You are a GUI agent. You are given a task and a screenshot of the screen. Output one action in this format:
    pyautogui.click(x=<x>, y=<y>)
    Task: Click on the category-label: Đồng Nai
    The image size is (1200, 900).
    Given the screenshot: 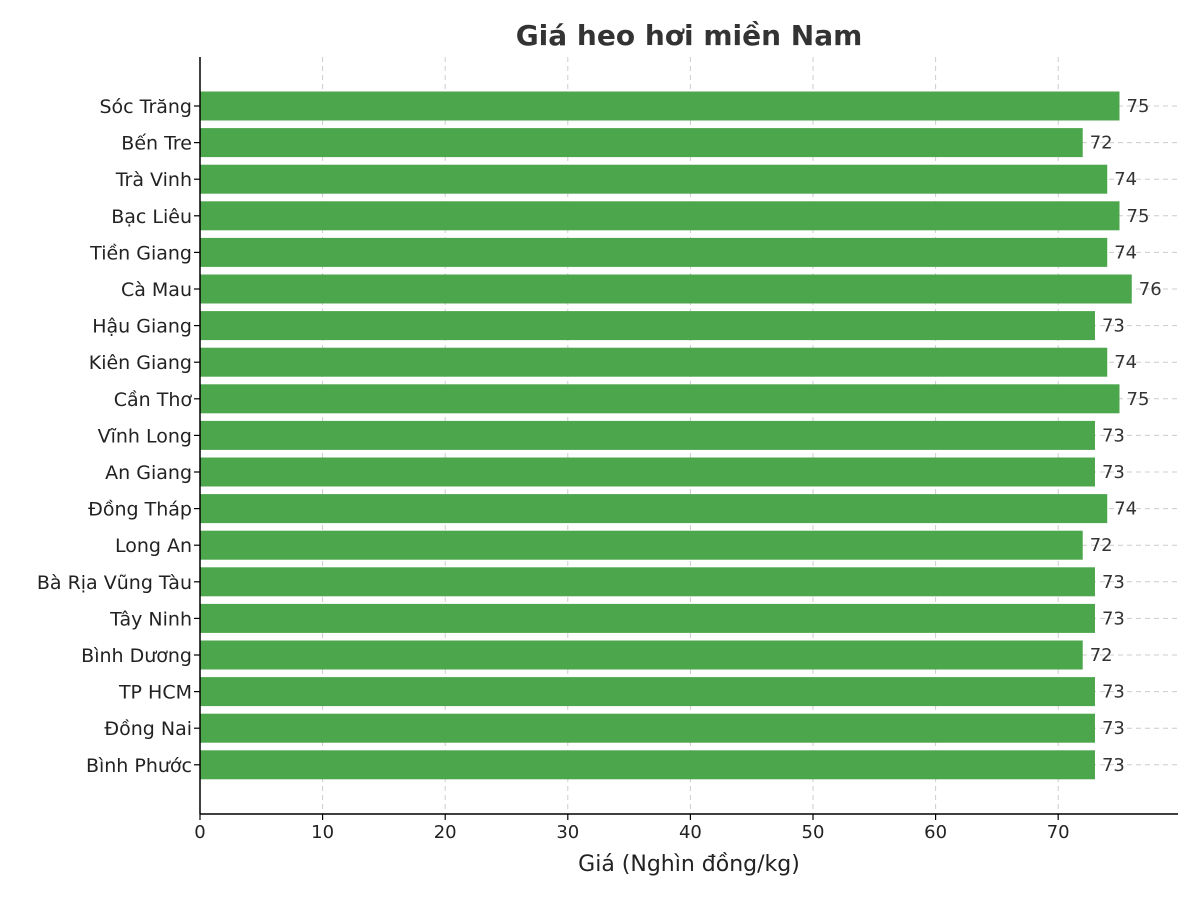 What is the action you would take?
    pyautogui.click(x=148, y=729)
    